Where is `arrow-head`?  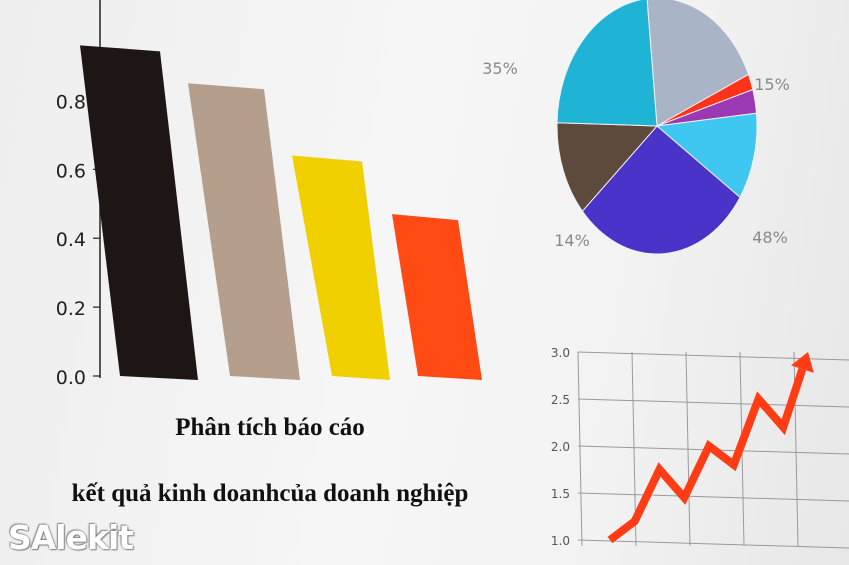 arrow-head is located at coordinates (802, 362).